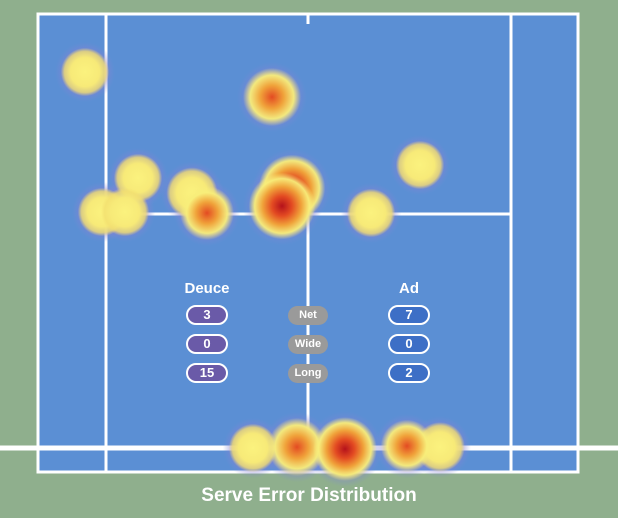 The height and width of the screenshot is (518, 618). Describe the element at coordinates (309, 495) in the screenshot. I see `chart-title: Serve Error Distribution` at that location.